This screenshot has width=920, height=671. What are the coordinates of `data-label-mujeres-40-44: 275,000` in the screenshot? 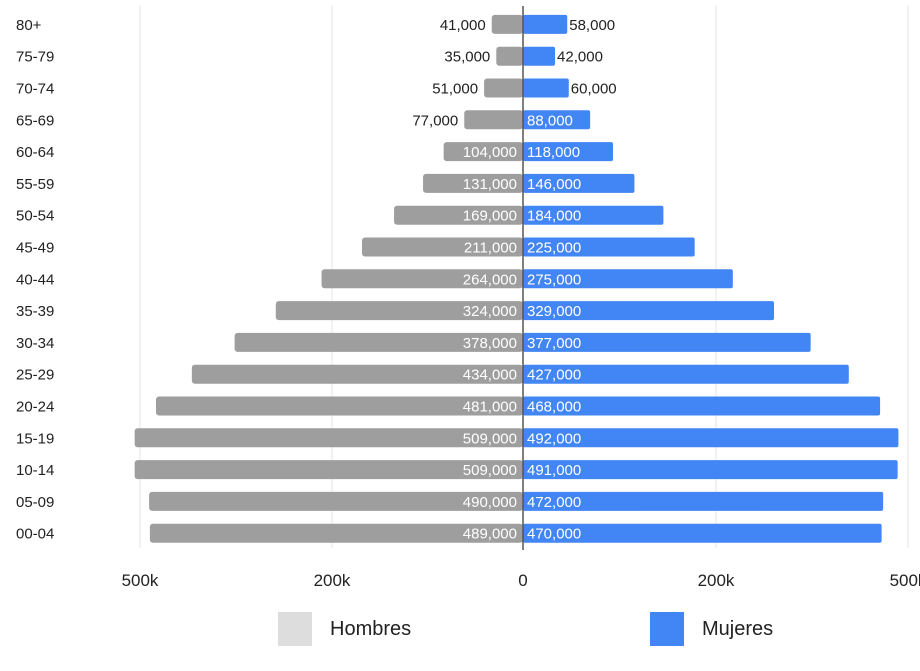 It's located at (554, 279).